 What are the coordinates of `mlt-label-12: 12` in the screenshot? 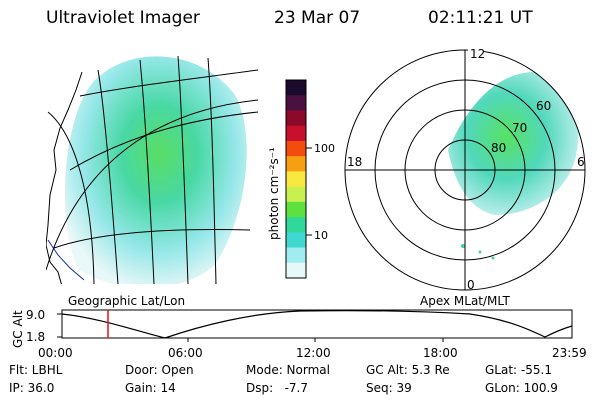 It's located at (477, 54).